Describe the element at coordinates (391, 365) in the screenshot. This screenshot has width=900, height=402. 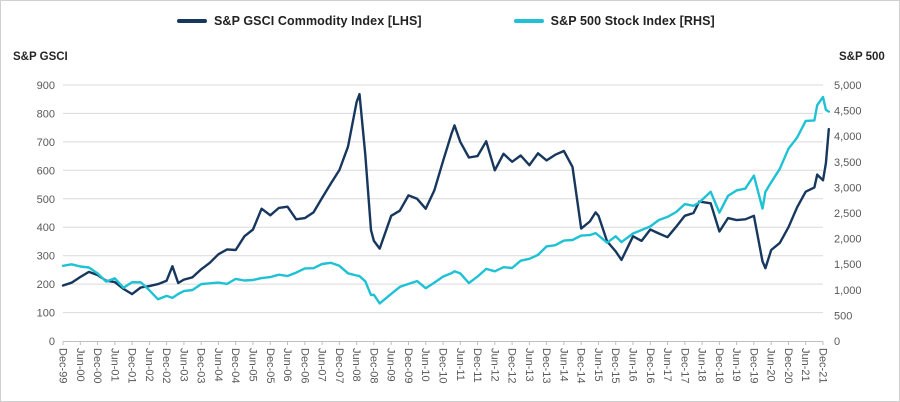
I see `svg-text: Jun-09` at that location.